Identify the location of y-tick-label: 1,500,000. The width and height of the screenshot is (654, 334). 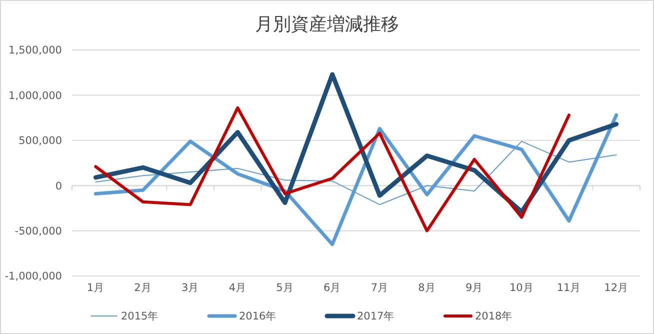
(35, 50).